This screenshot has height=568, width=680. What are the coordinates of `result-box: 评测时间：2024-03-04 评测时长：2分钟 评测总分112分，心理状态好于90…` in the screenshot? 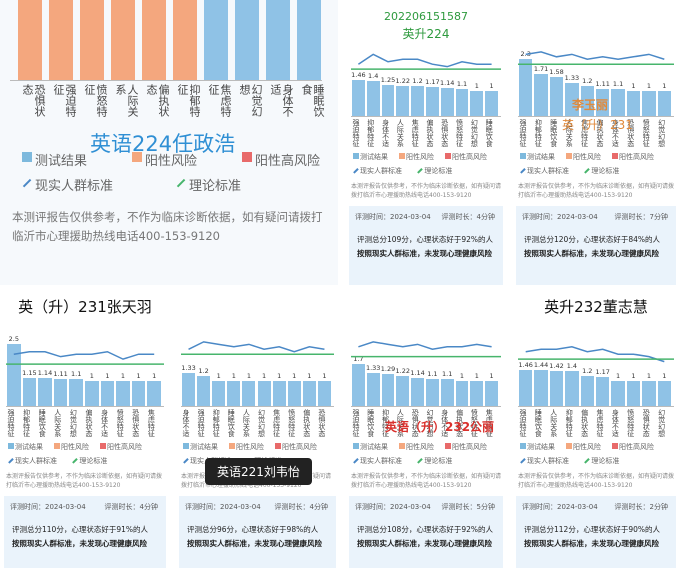 It's located at (596, 532).